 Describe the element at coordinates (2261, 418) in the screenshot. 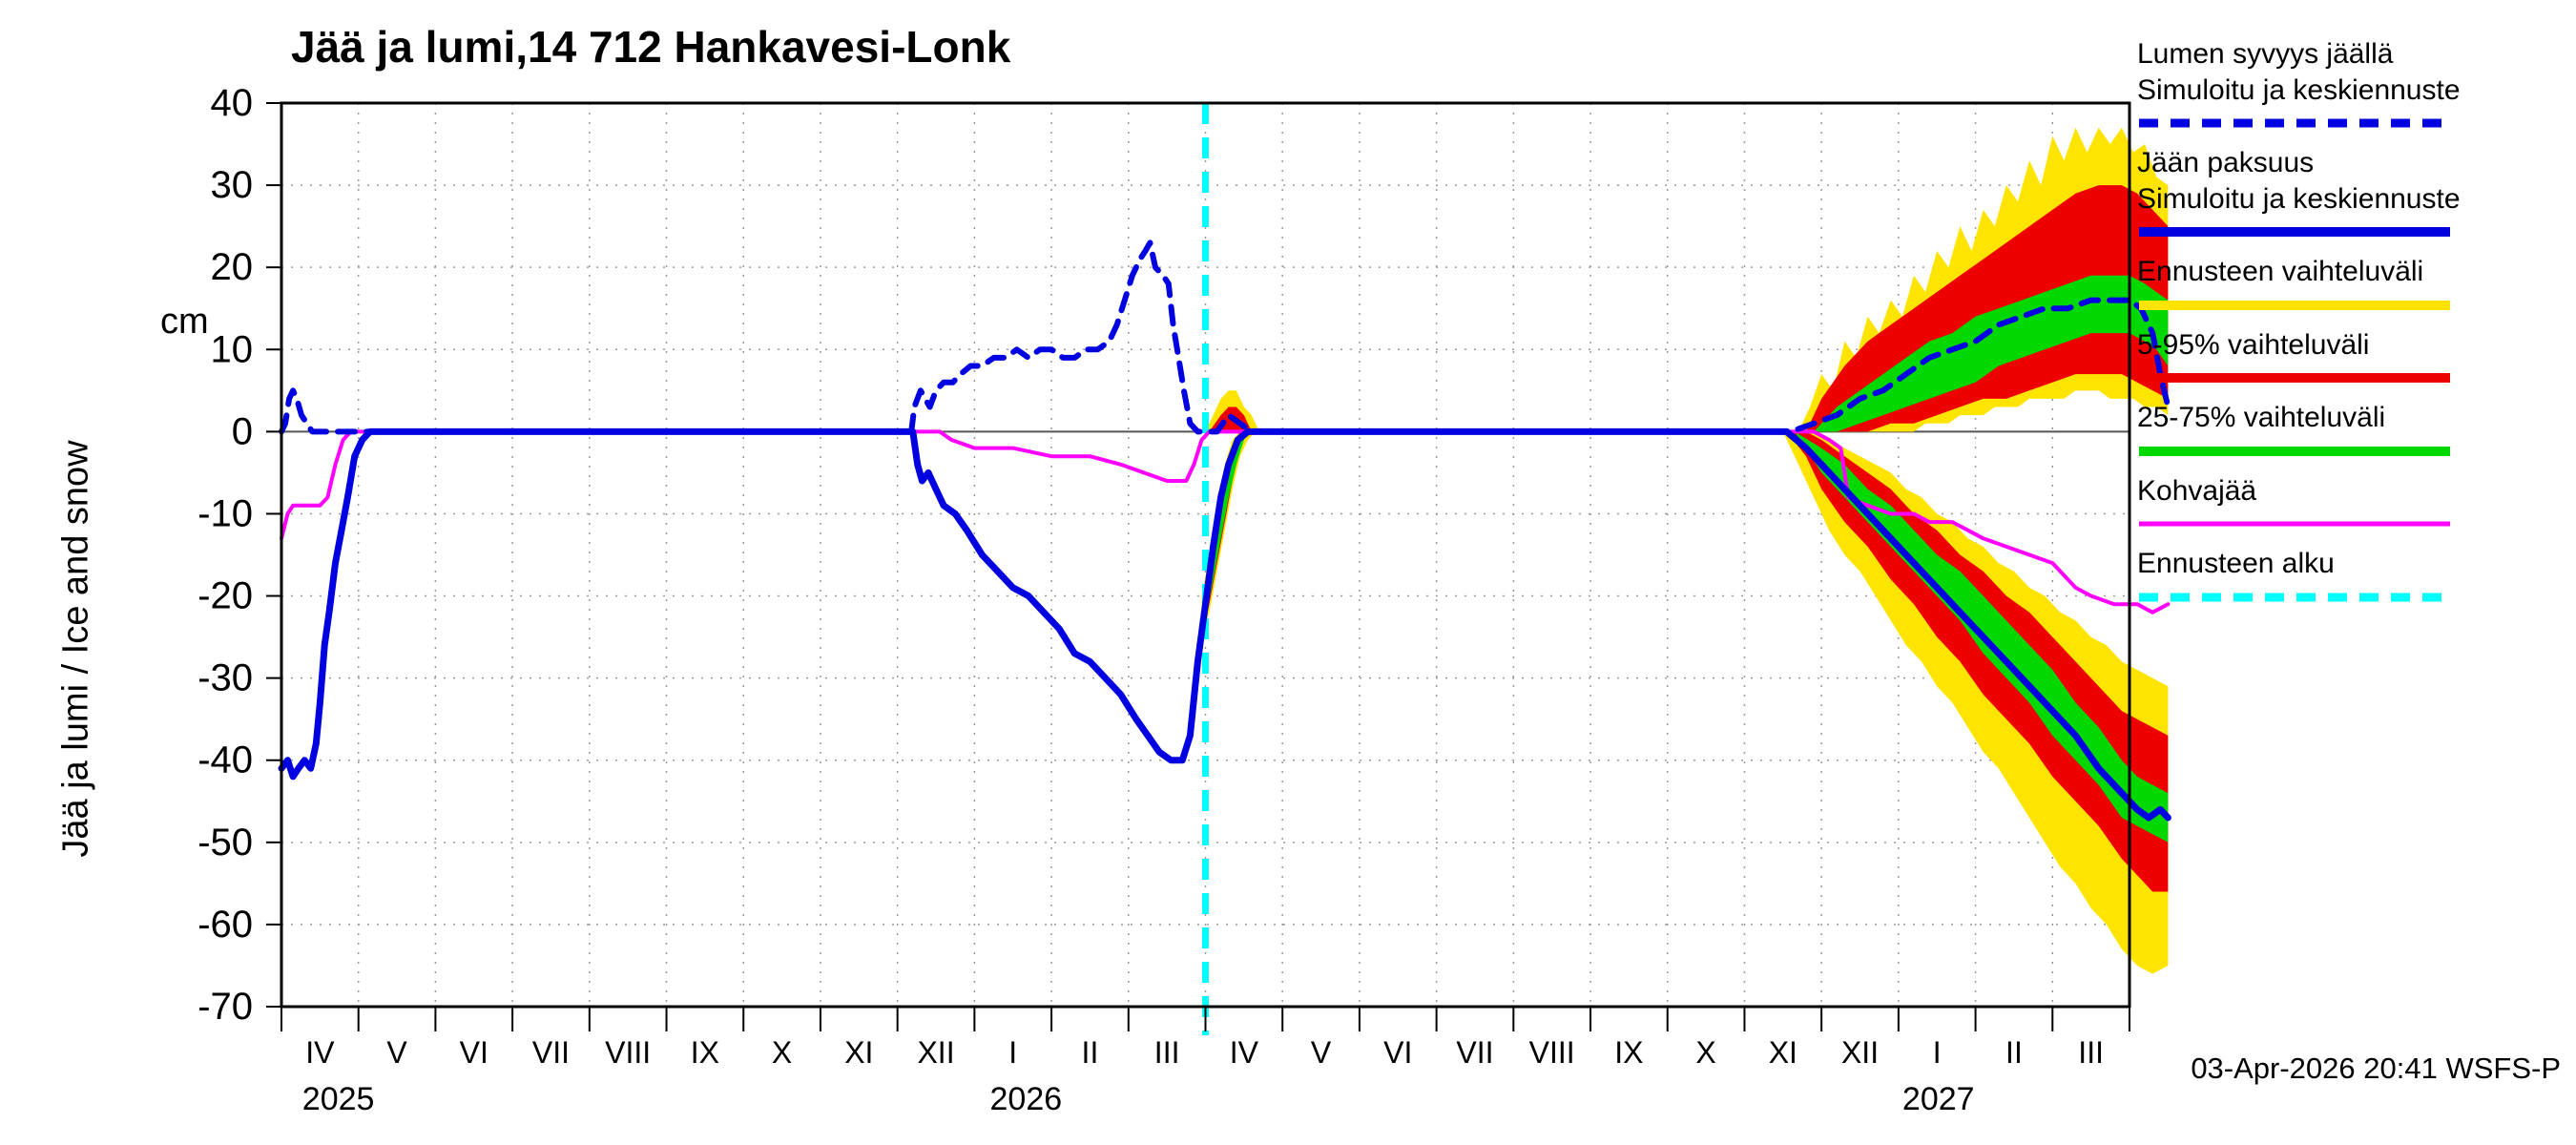

I see `legend-label: 25-75% vaihteluväli` at that location.